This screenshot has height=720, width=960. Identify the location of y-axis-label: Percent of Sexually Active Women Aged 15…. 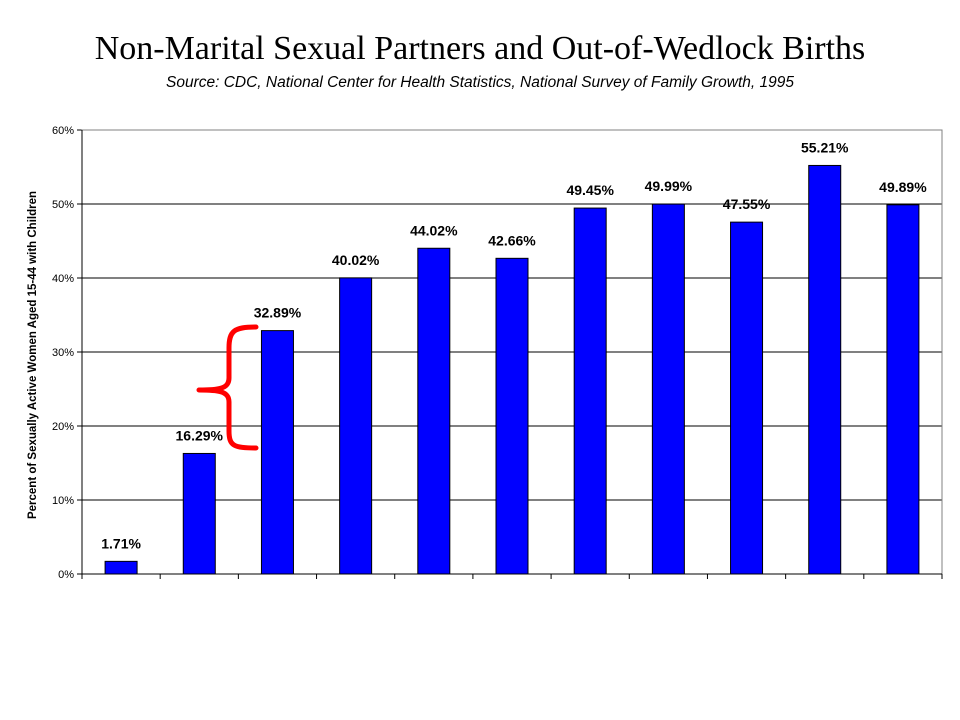
(33, 355).